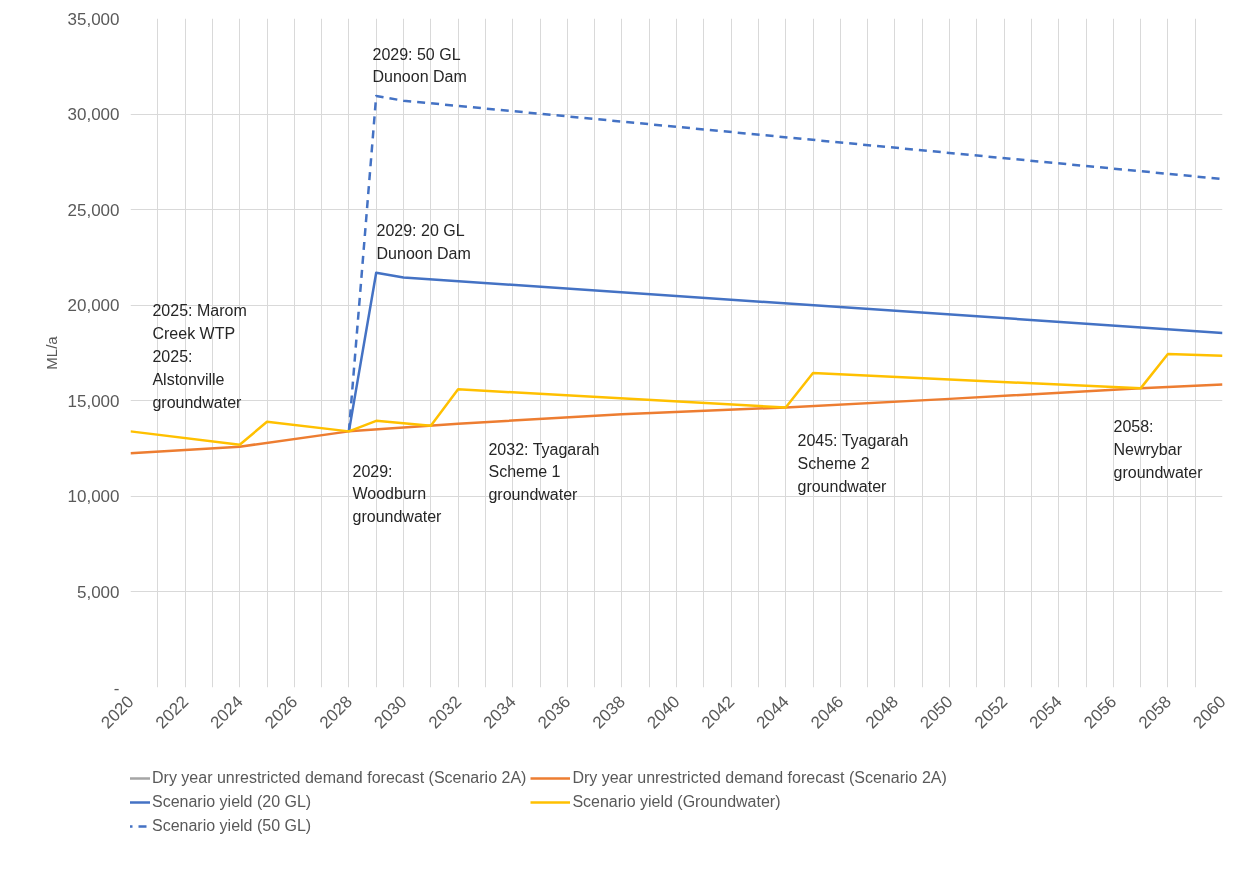 Image resolution: width=1237 pixels, height=879 pixels. What do you see at coordinates (93, 210) in the screenshot?
I see `y-tick-label: 25,000` at bounding box center [93, 210].